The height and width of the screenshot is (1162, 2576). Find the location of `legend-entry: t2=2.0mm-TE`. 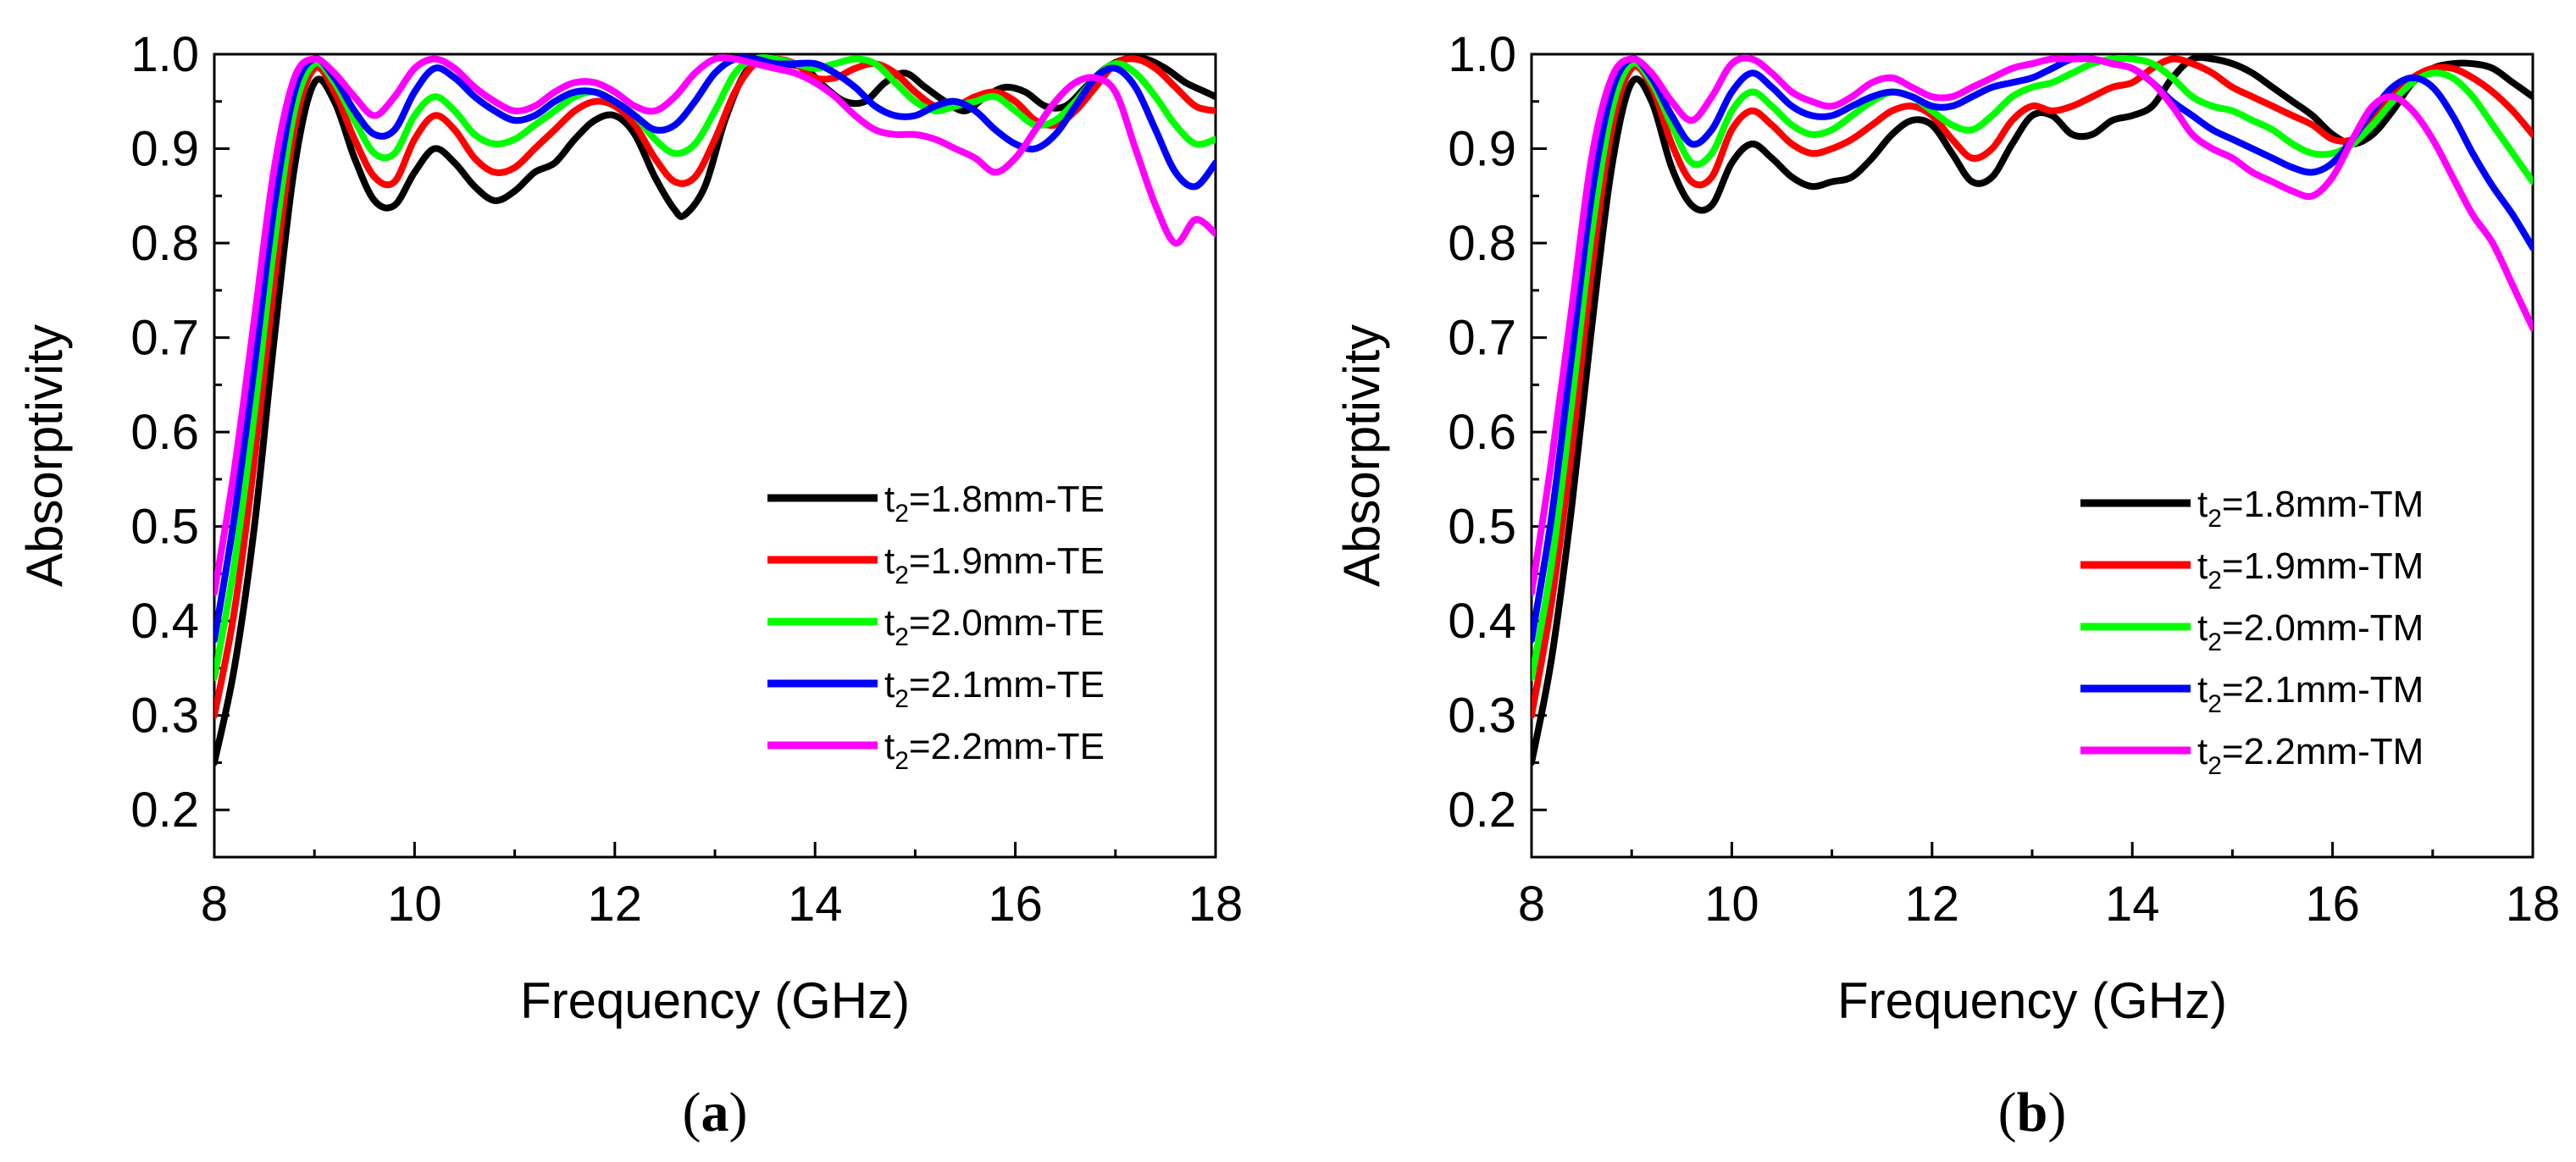

legend-entry: t2=2.0mm-TE is located at coordinates (936, 626).